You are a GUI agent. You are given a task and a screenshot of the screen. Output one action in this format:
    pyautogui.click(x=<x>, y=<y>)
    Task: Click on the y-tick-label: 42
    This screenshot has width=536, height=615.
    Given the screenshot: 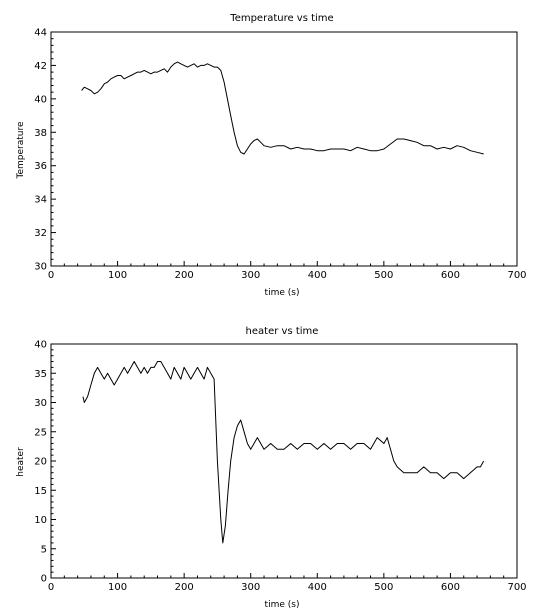 What is the action you would take?
    pyautogui.click(x=40, y=66)
    